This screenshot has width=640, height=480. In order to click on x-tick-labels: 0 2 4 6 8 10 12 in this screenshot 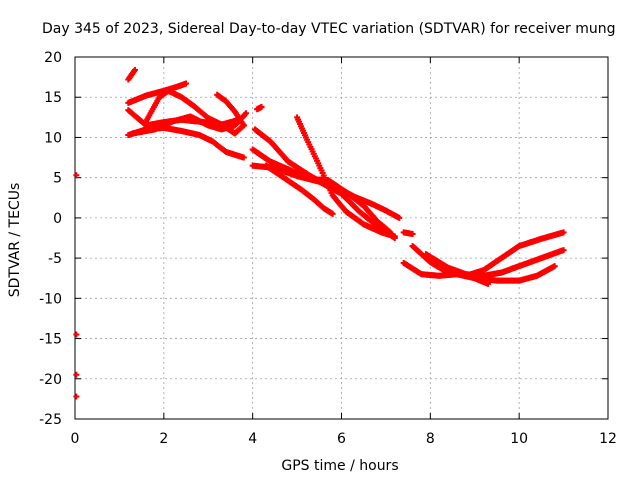, I will do `click(344, 439)`.